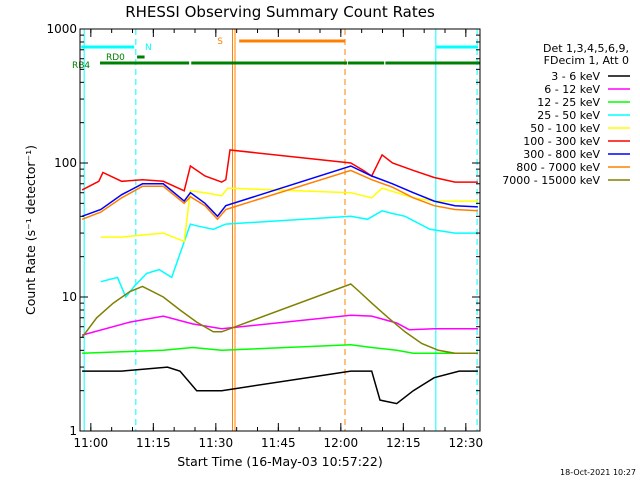  Describe the element at coordinates (586, 48) in the screenshot. I see `legend-header-line-1: Det 1,3,4,5,6,9,` at that location.